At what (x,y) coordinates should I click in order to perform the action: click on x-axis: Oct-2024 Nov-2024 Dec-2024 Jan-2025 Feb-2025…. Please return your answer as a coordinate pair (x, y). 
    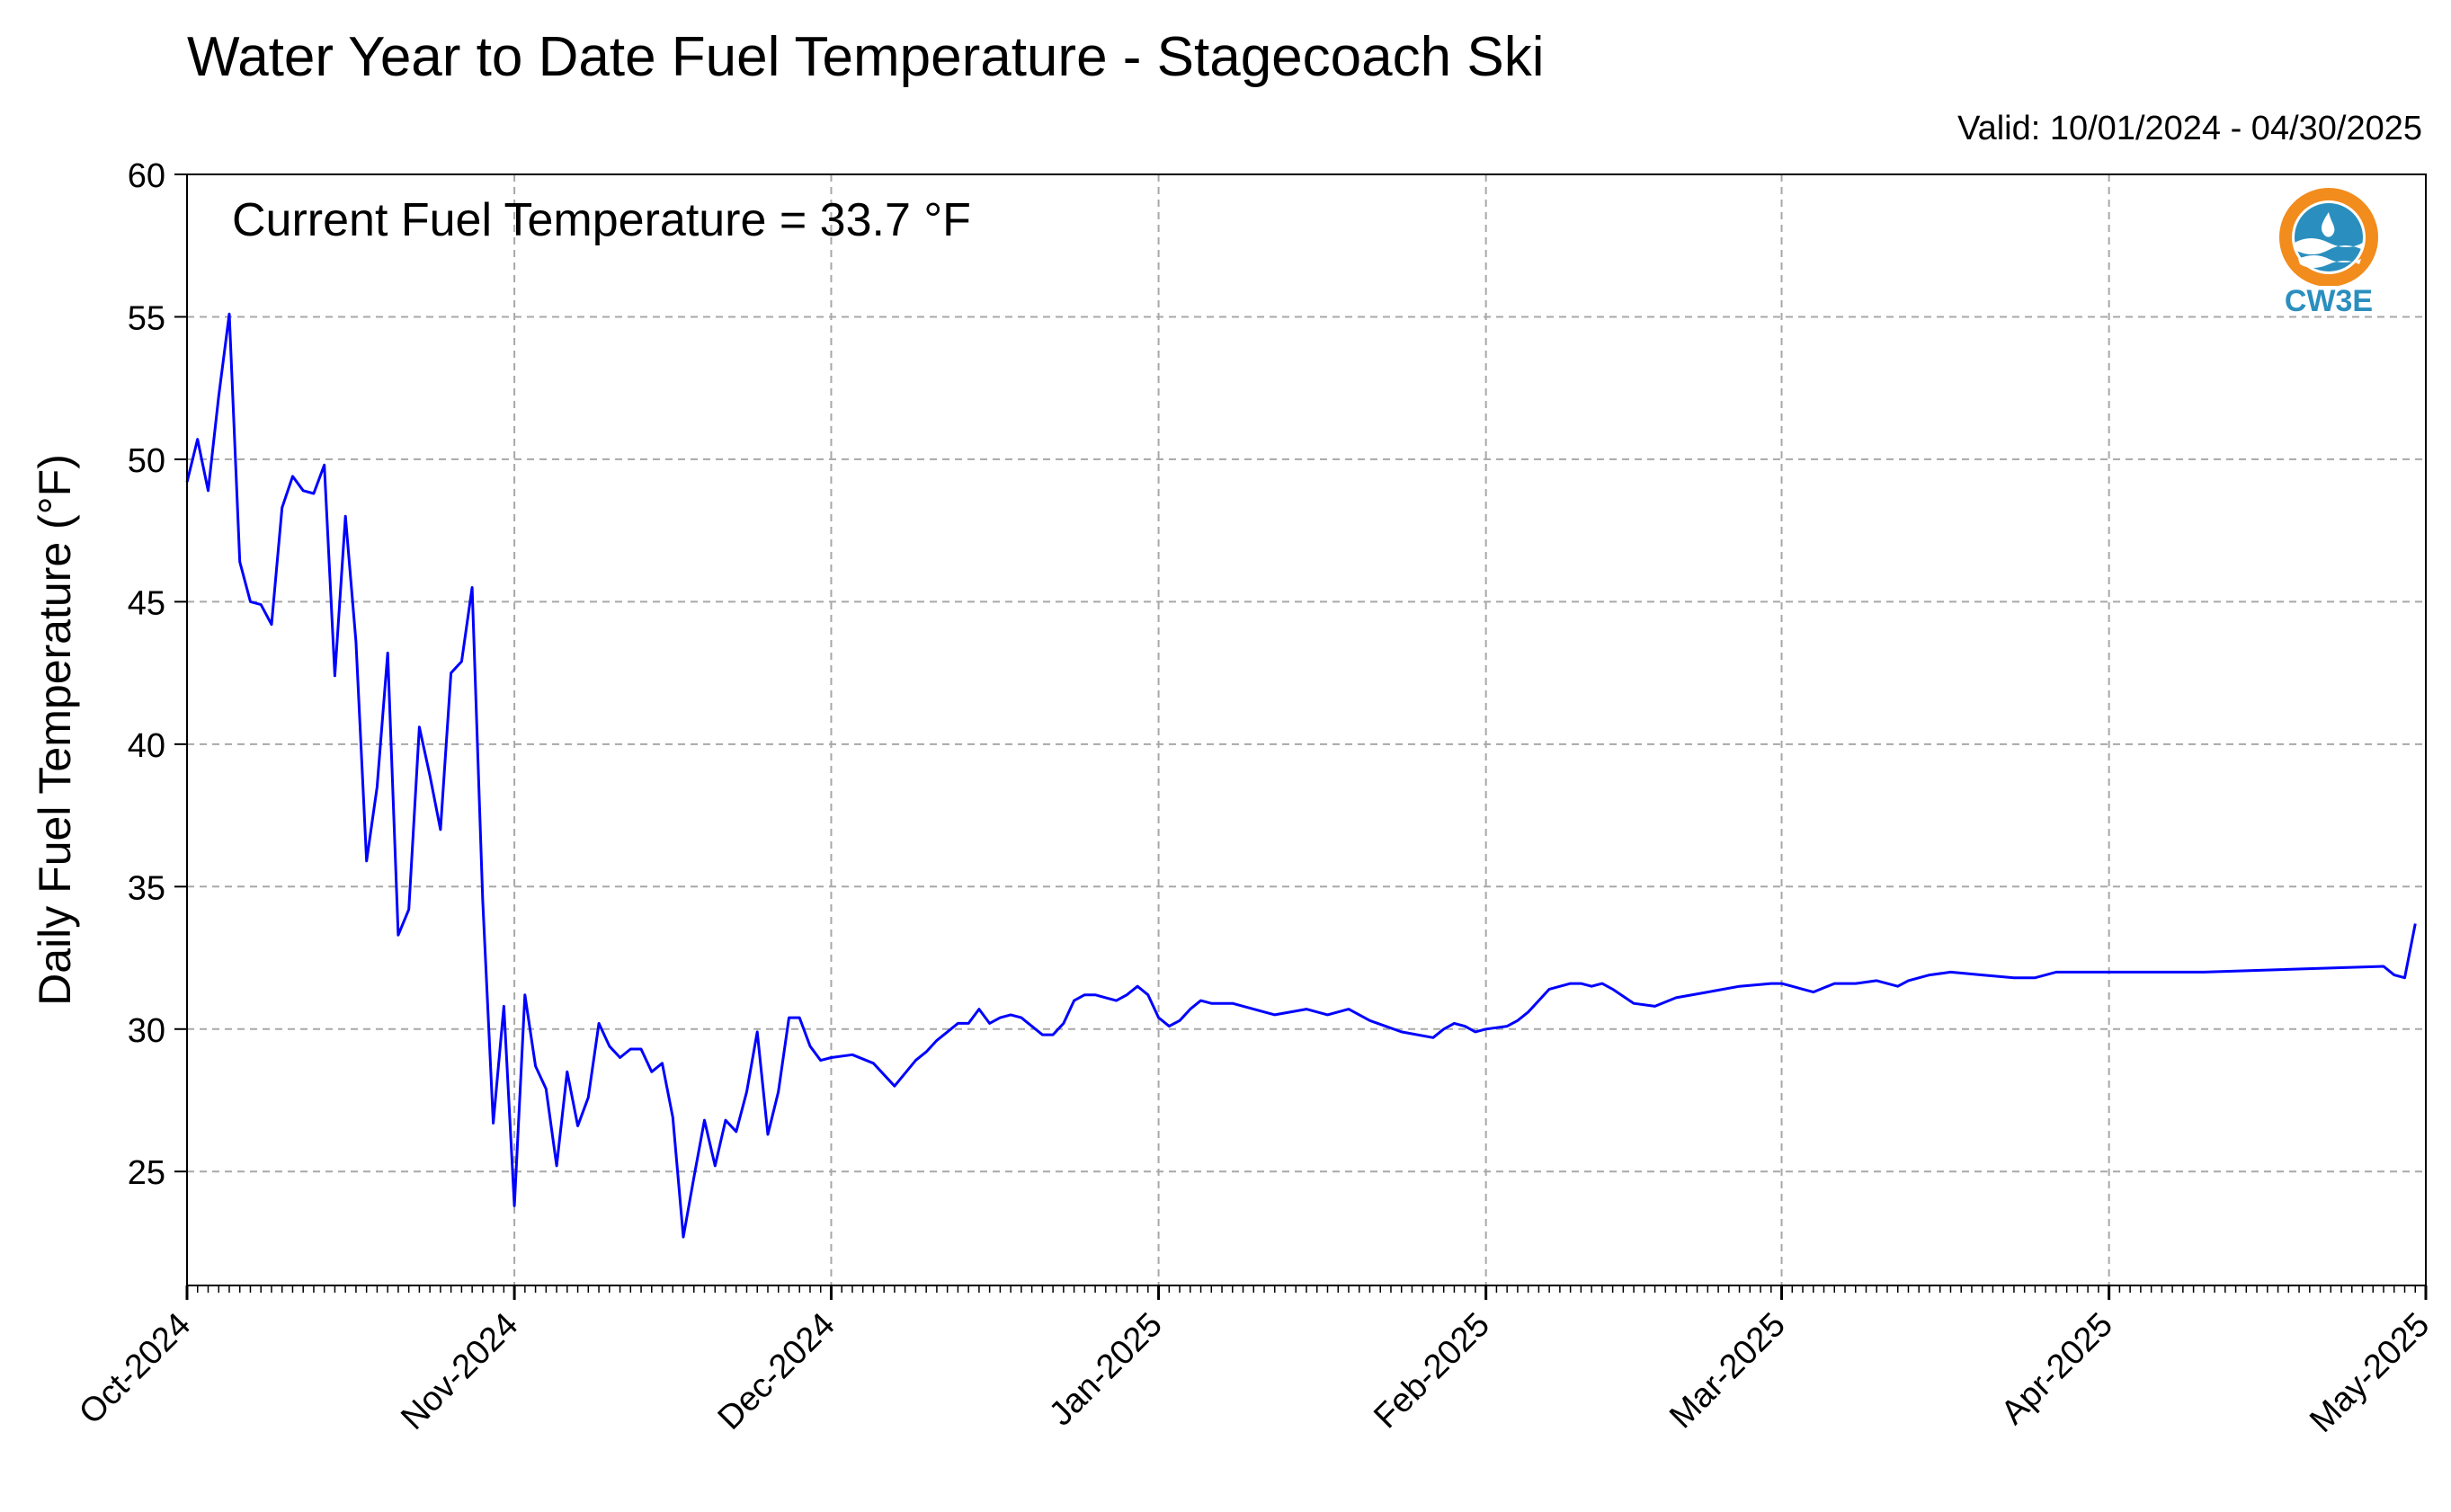
    Looking at the image, I should click on (1254, 1362).